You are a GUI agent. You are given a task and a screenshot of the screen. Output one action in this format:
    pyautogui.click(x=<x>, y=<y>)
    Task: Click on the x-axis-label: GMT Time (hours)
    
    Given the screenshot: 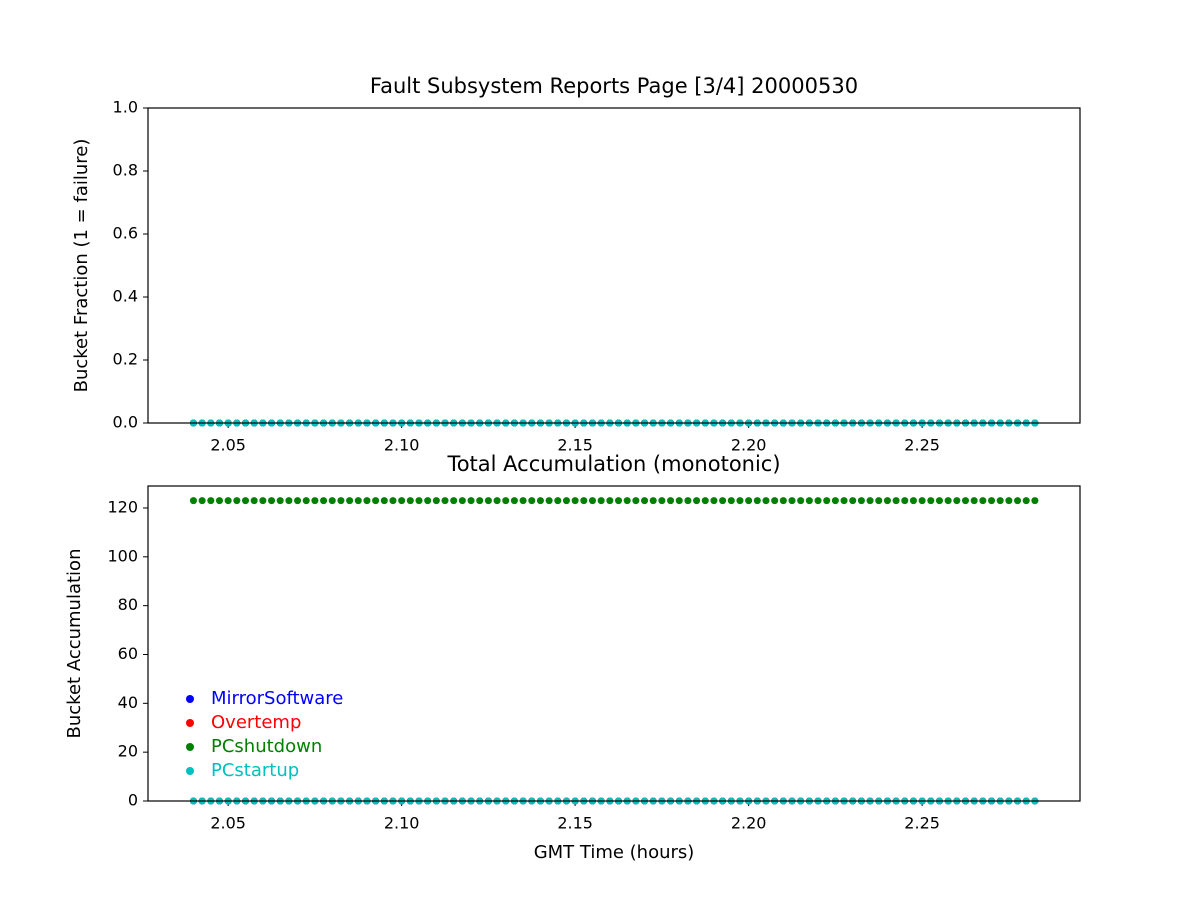 What is the action you would take?
    pyautogui.click(x=614, y=852)
    